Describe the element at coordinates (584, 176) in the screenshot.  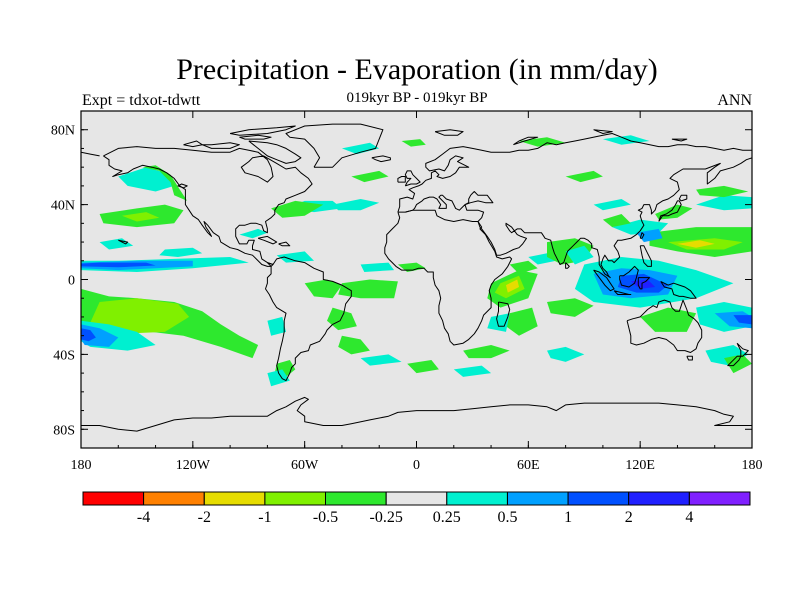
I see `field-region-siberia-green` at that location.